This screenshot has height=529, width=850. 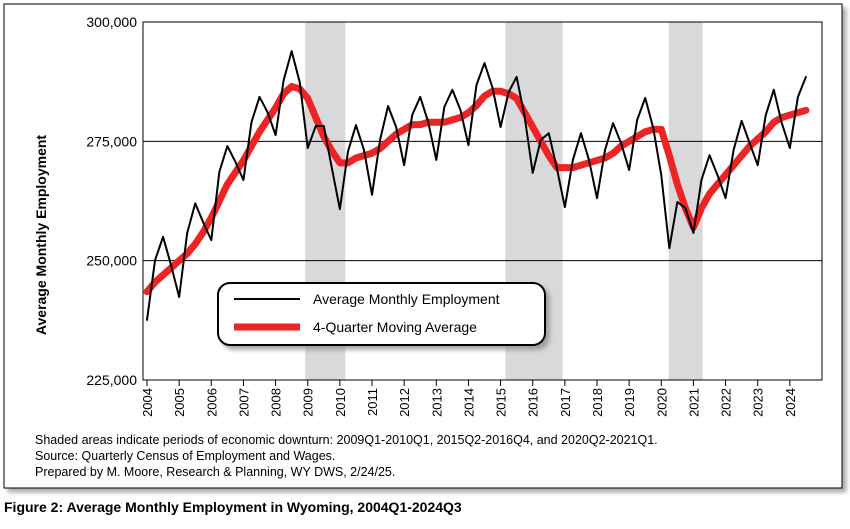 I want to click on x-tick-label: 2021, so click(x=693, y=402).